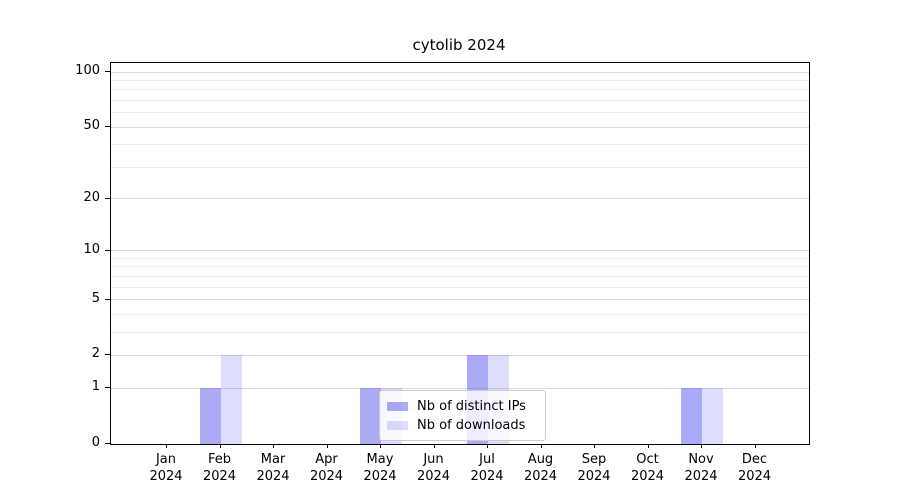 This screenshot has width=900, height=500. What do you see at coordinates (647, 468) in the screenshot?
I see `x-tick-label: Oct 2024` at bounding box center [647, 468].